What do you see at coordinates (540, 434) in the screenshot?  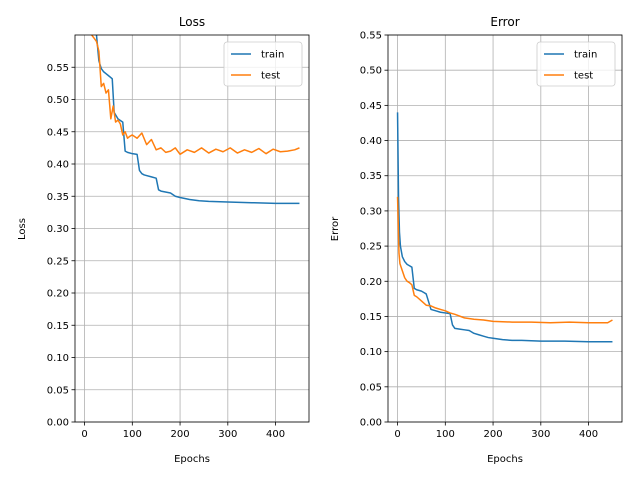 I see `error-x-tick-label: 300` at bounding box center [540, 434].